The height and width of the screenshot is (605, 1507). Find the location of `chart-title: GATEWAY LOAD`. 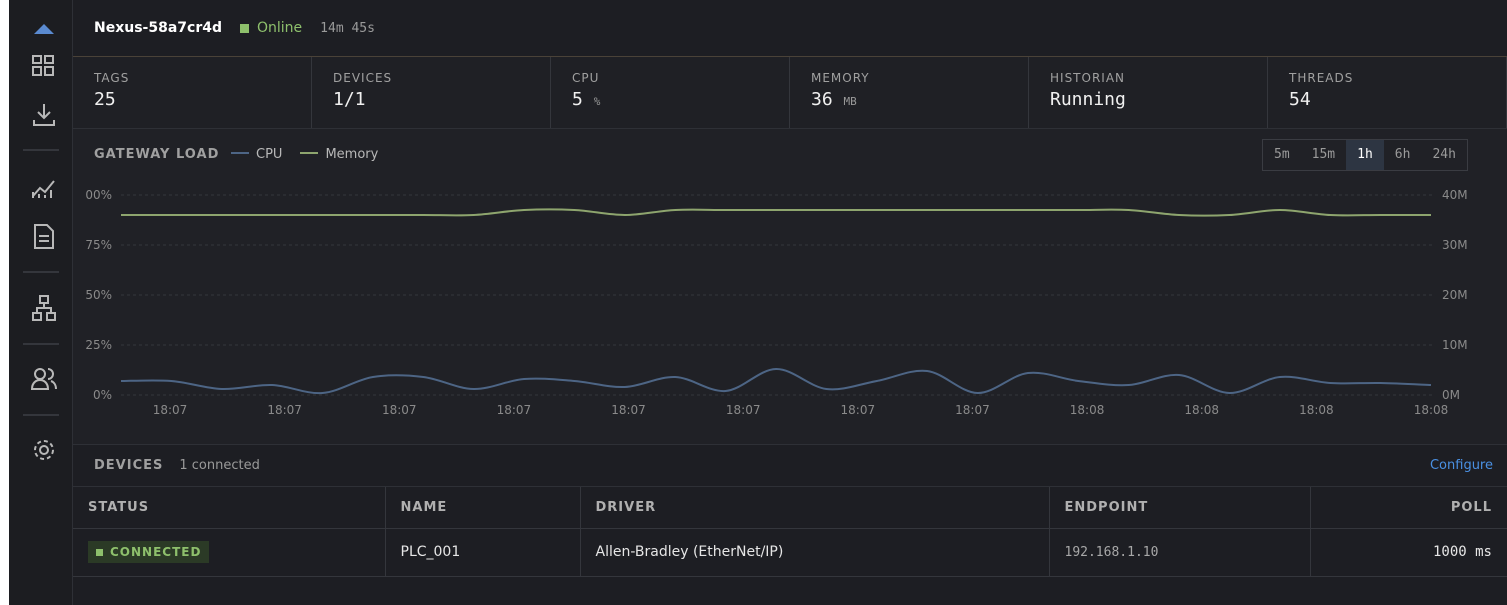

chart-title: GATEWAY LOAD is located at coordinates (157, 154).